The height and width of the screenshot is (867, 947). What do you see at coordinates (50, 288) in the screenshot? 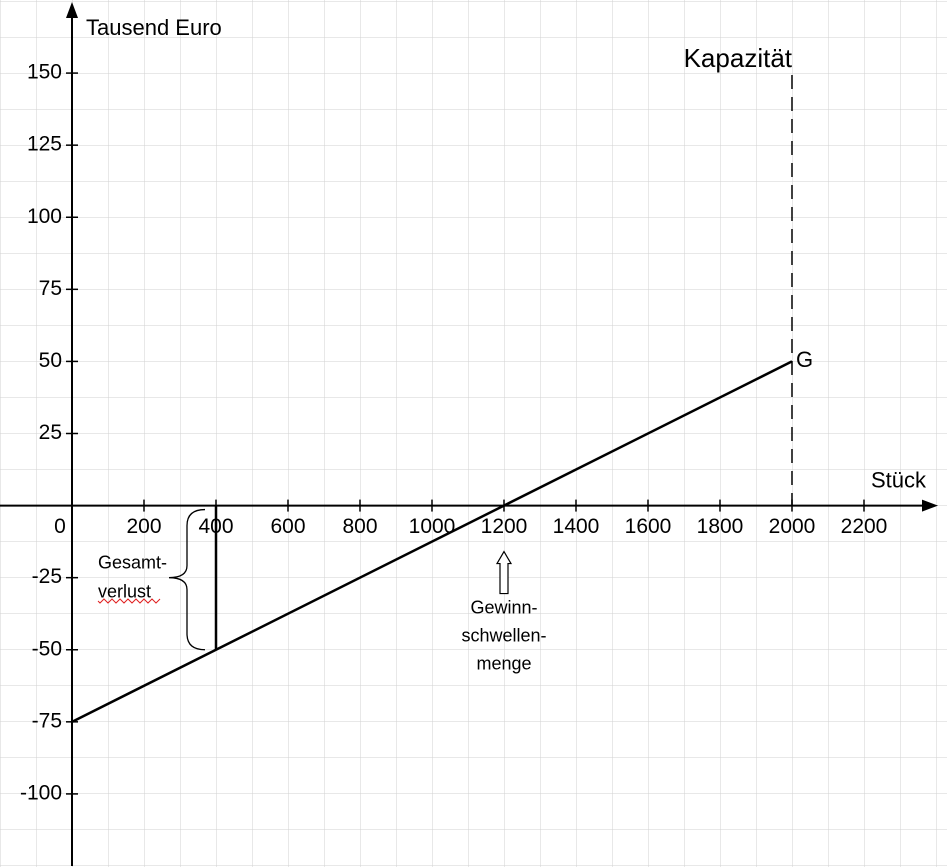
I see `y-tick-label: 75` at bounding box center [50, 288].